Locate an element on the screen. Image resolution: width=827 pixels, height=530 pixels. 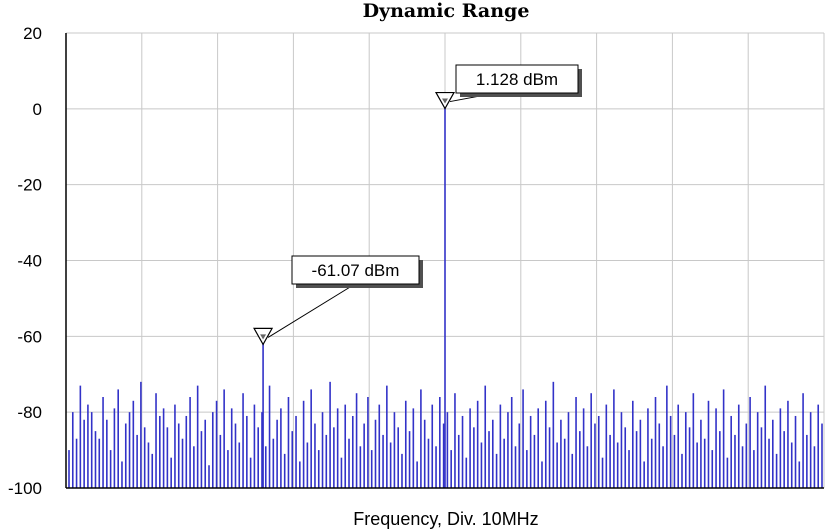
y-axis-ticks: 20 0 -20 -40 -60 -80 -100 is located at coordinates (25, 261).